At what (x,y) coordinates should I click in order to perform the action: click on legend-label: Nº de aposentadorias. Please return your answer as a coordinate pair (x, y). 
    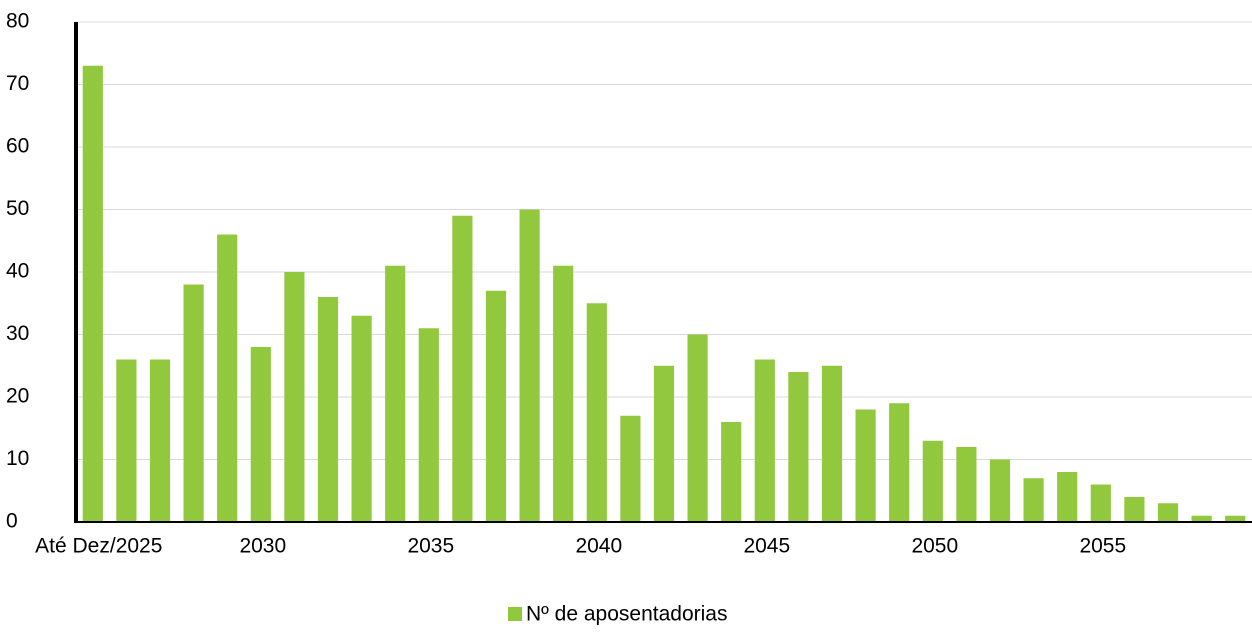
    Looking at the image, I should click on (626, 614).